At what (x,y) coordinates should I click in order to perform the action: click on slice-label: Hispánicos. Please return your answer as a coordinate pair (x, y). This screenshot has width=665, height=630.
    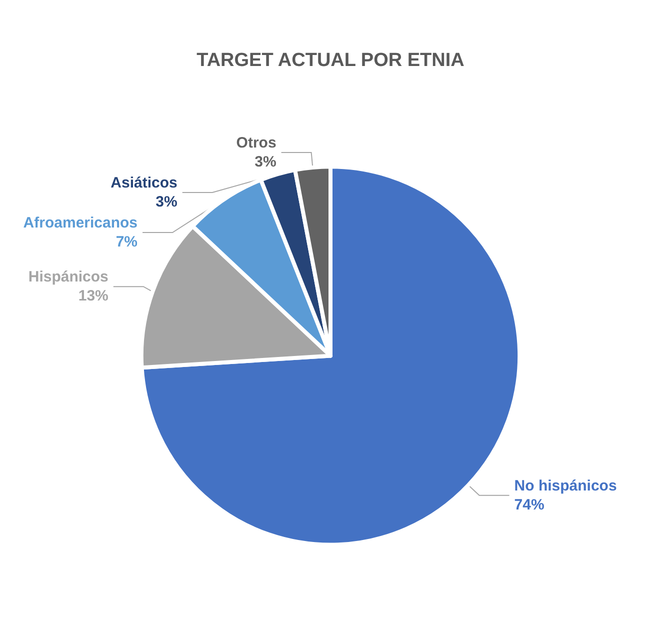
    Looking at the image, I should click on (68, 277).